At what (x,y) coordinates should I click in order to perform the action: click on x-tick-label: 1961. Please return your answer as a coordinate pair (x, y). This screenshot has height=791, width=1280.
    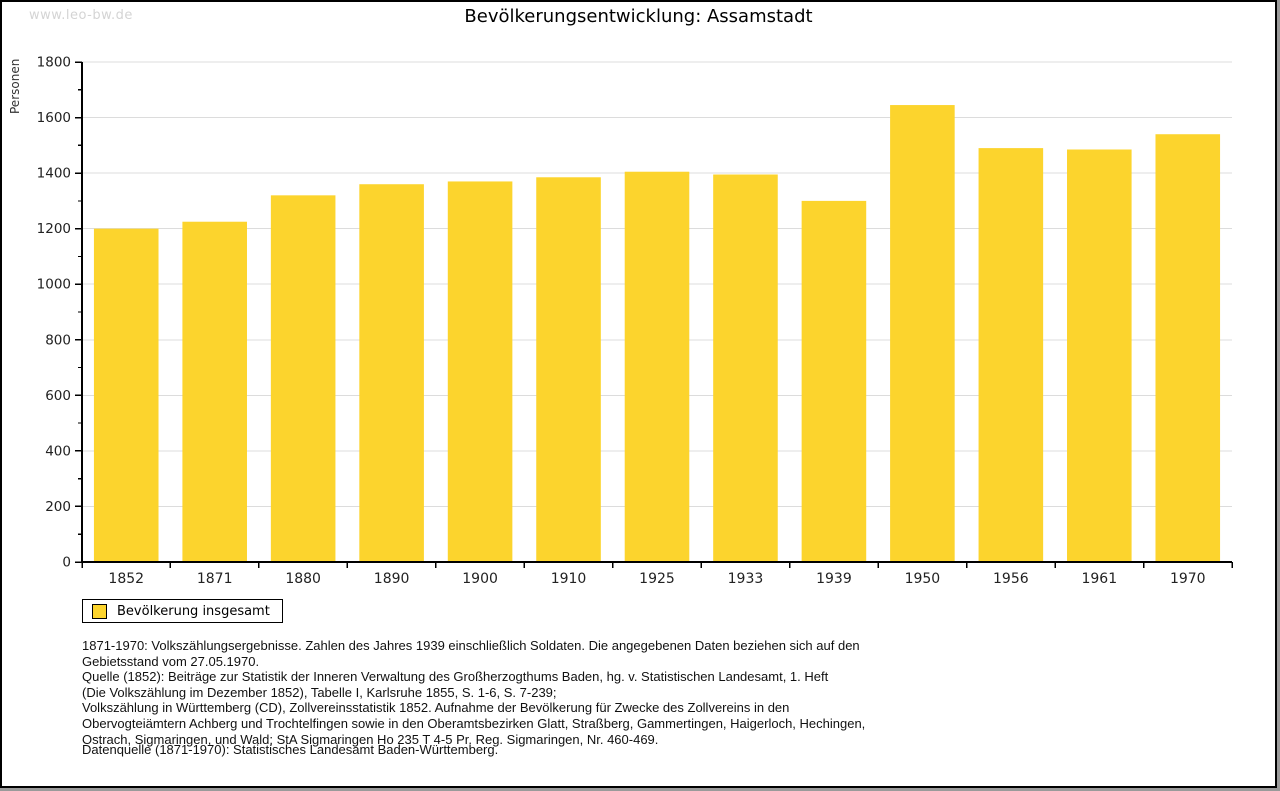
    Looking at the image, I should click on (1099, 579).